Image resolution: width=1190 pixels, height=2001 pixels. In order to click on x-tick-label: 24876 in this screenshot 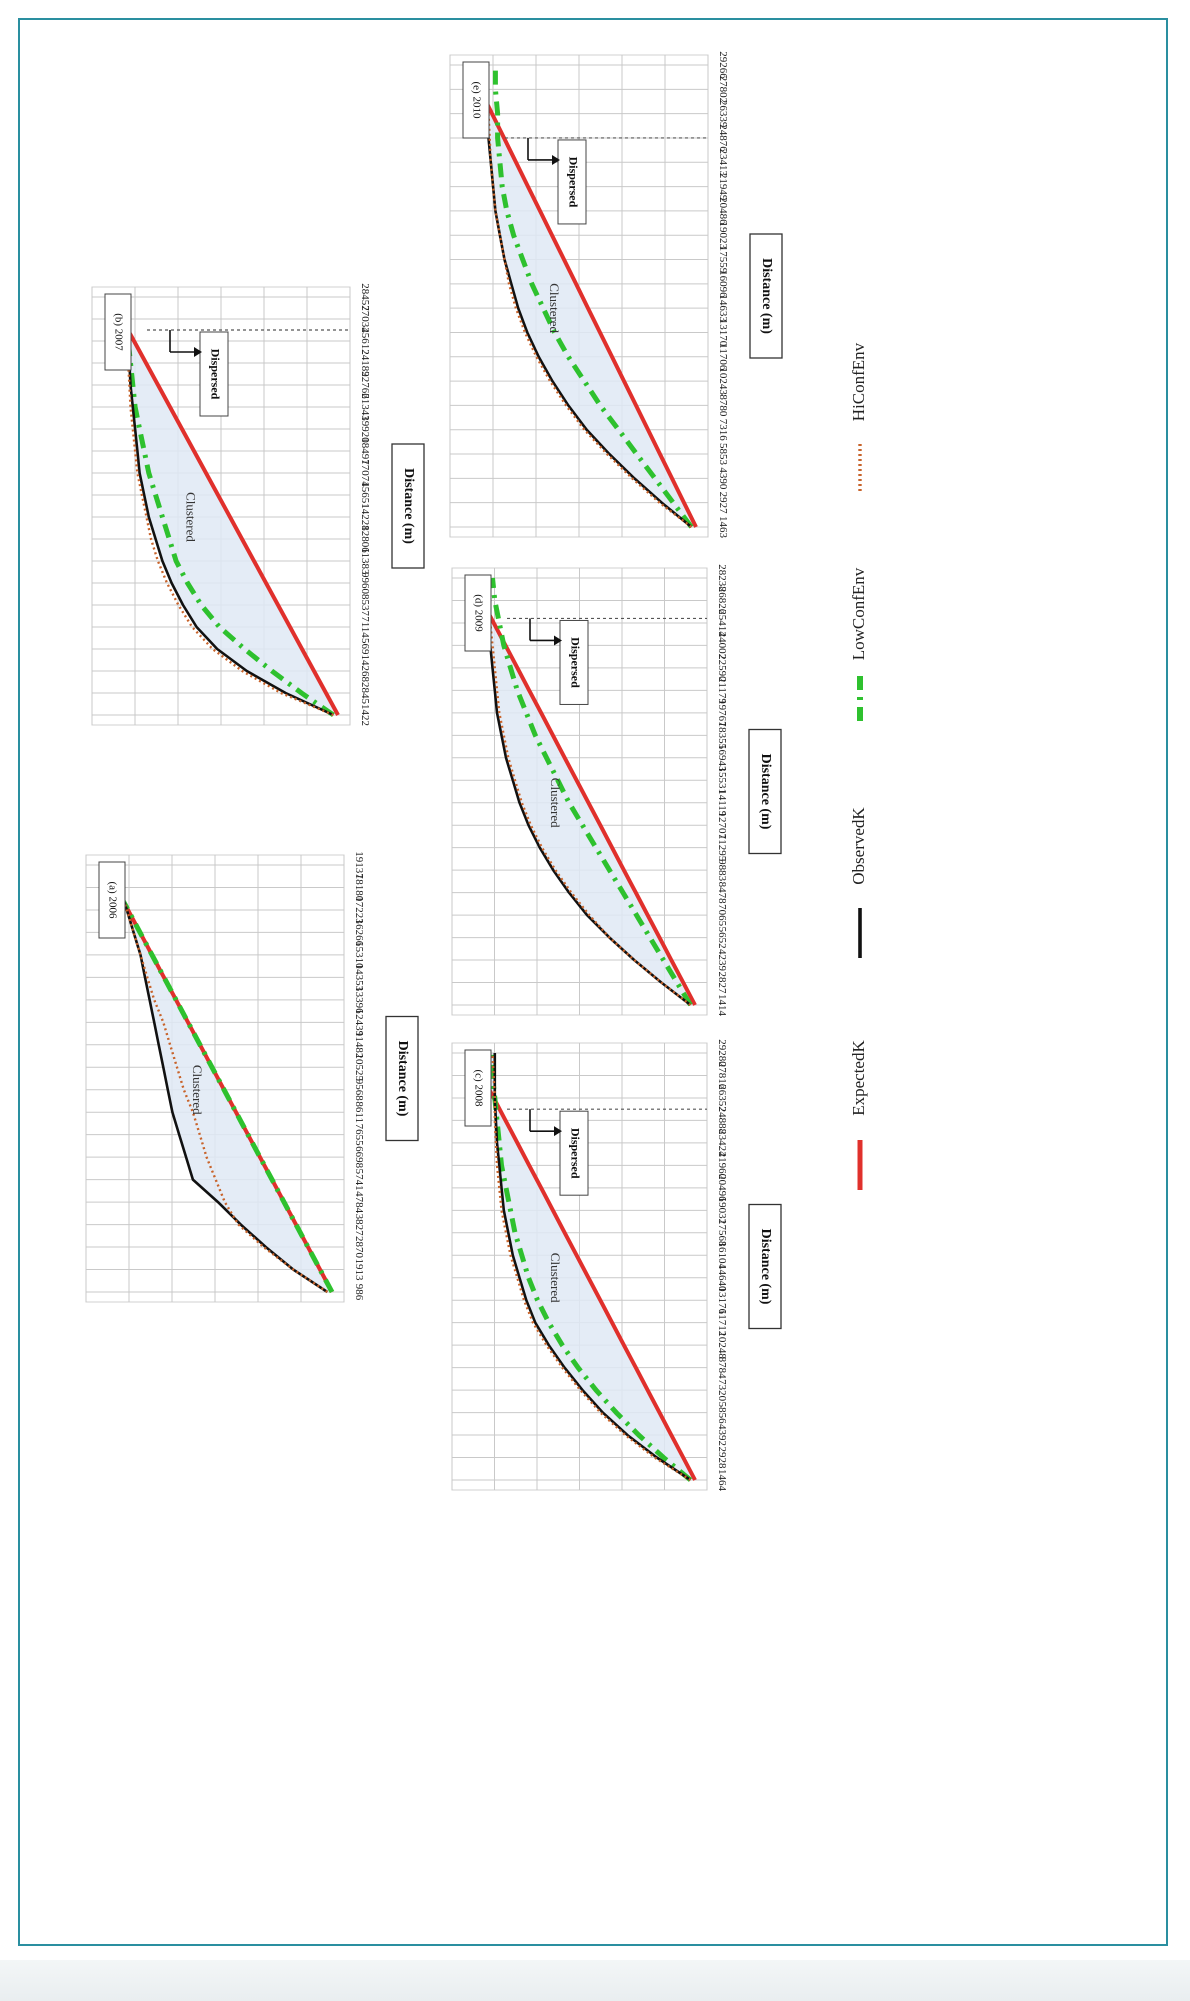, I will do `click(723, 138)`.